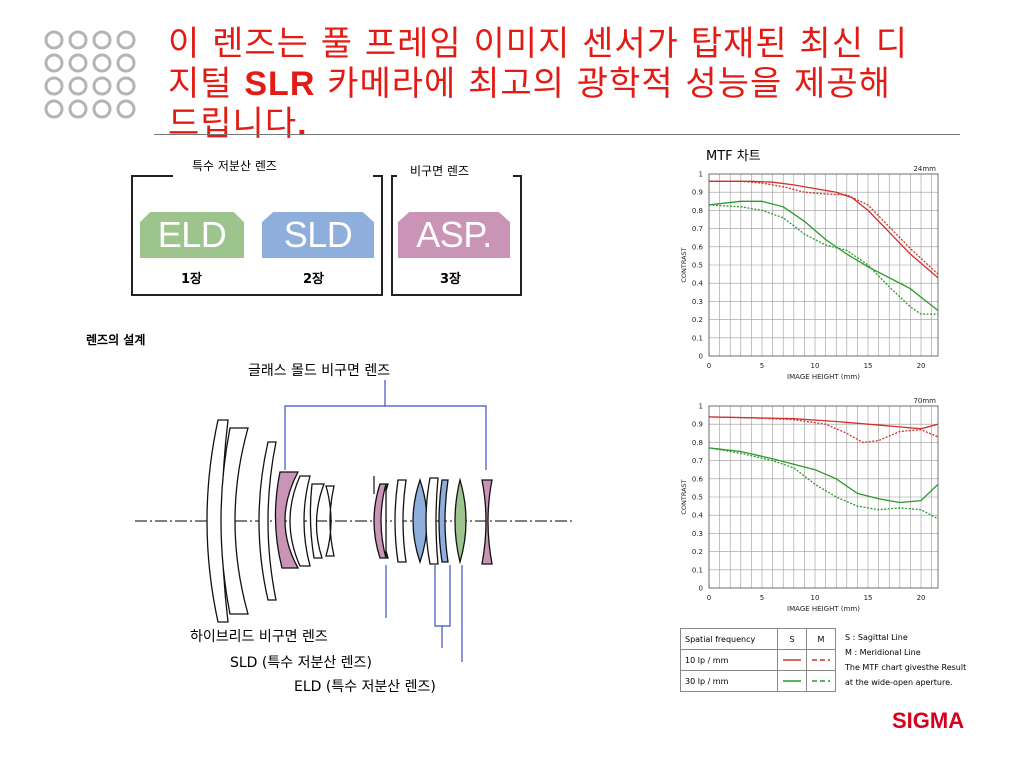 This screenshot has width=1024, height=768. I want to click on asp-lens-badge: ASP., so click(454, 235).